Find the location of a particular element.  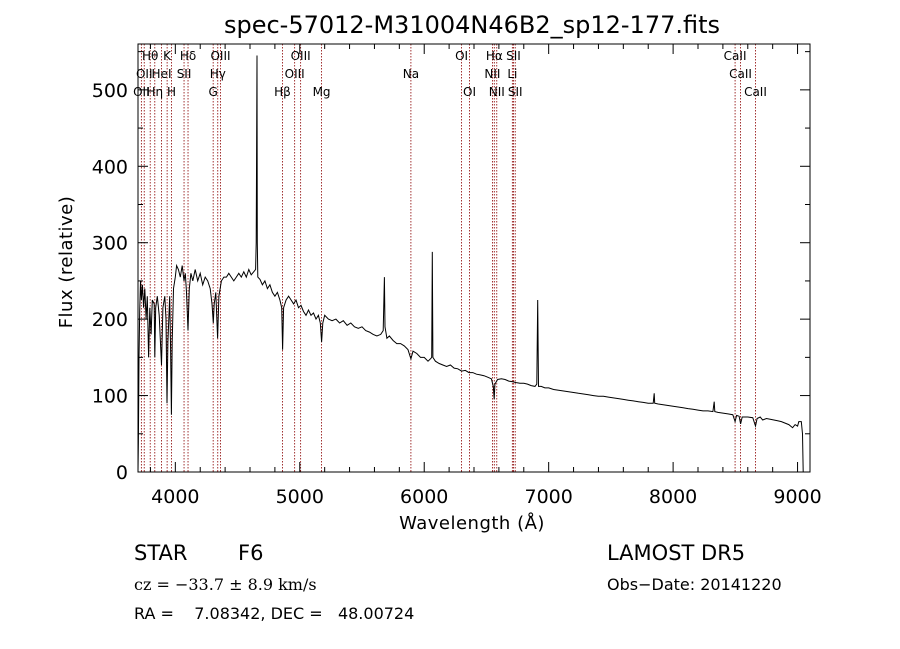

survey-name: LAMOST DR5 is located at coordinates (676, 553).